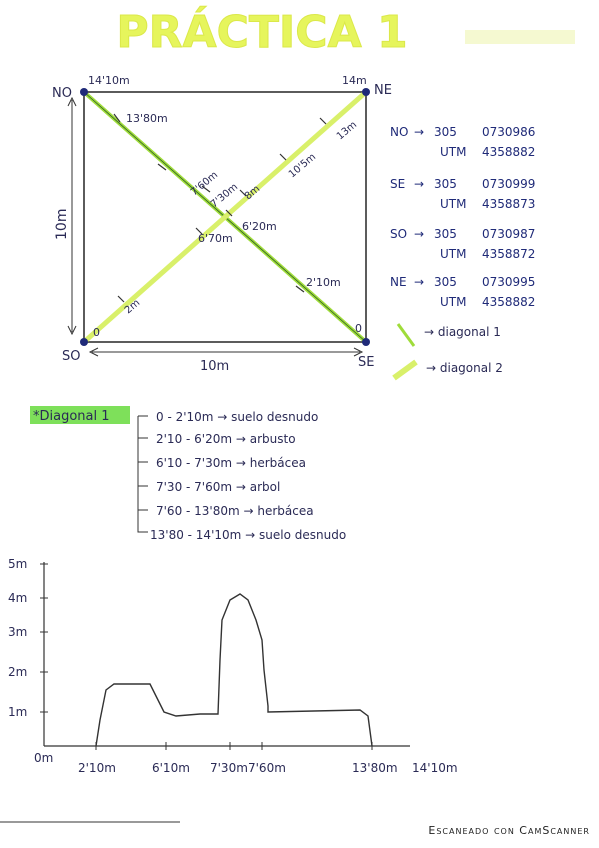  I want to click on corner-se-point, so click(366, 342).